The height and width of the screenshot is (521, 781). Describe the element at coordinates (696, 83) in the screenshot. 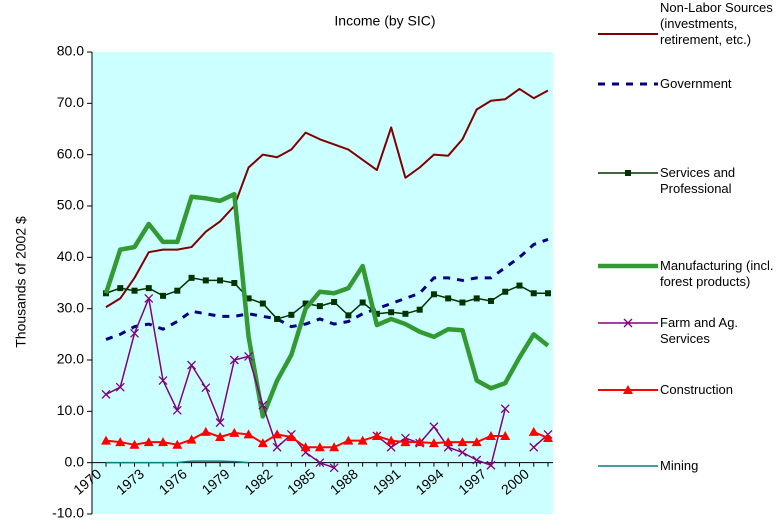

I see `legend-label: Government` at that location.